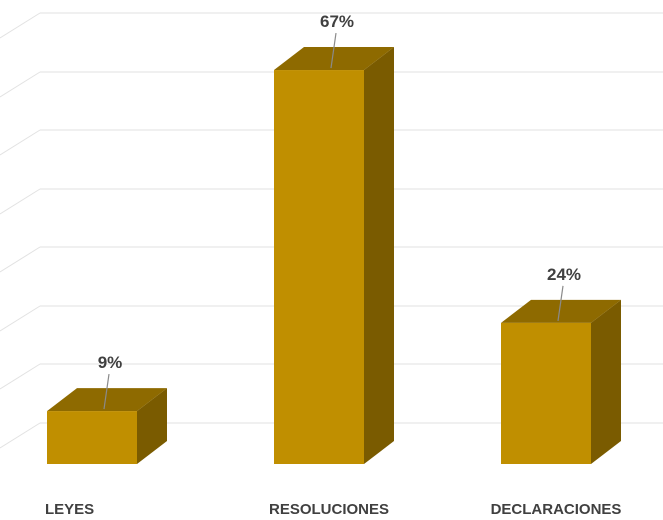 The height and width of the screenshot is (520, 663). I want to click on data-label: 24%, so click(564, 274).